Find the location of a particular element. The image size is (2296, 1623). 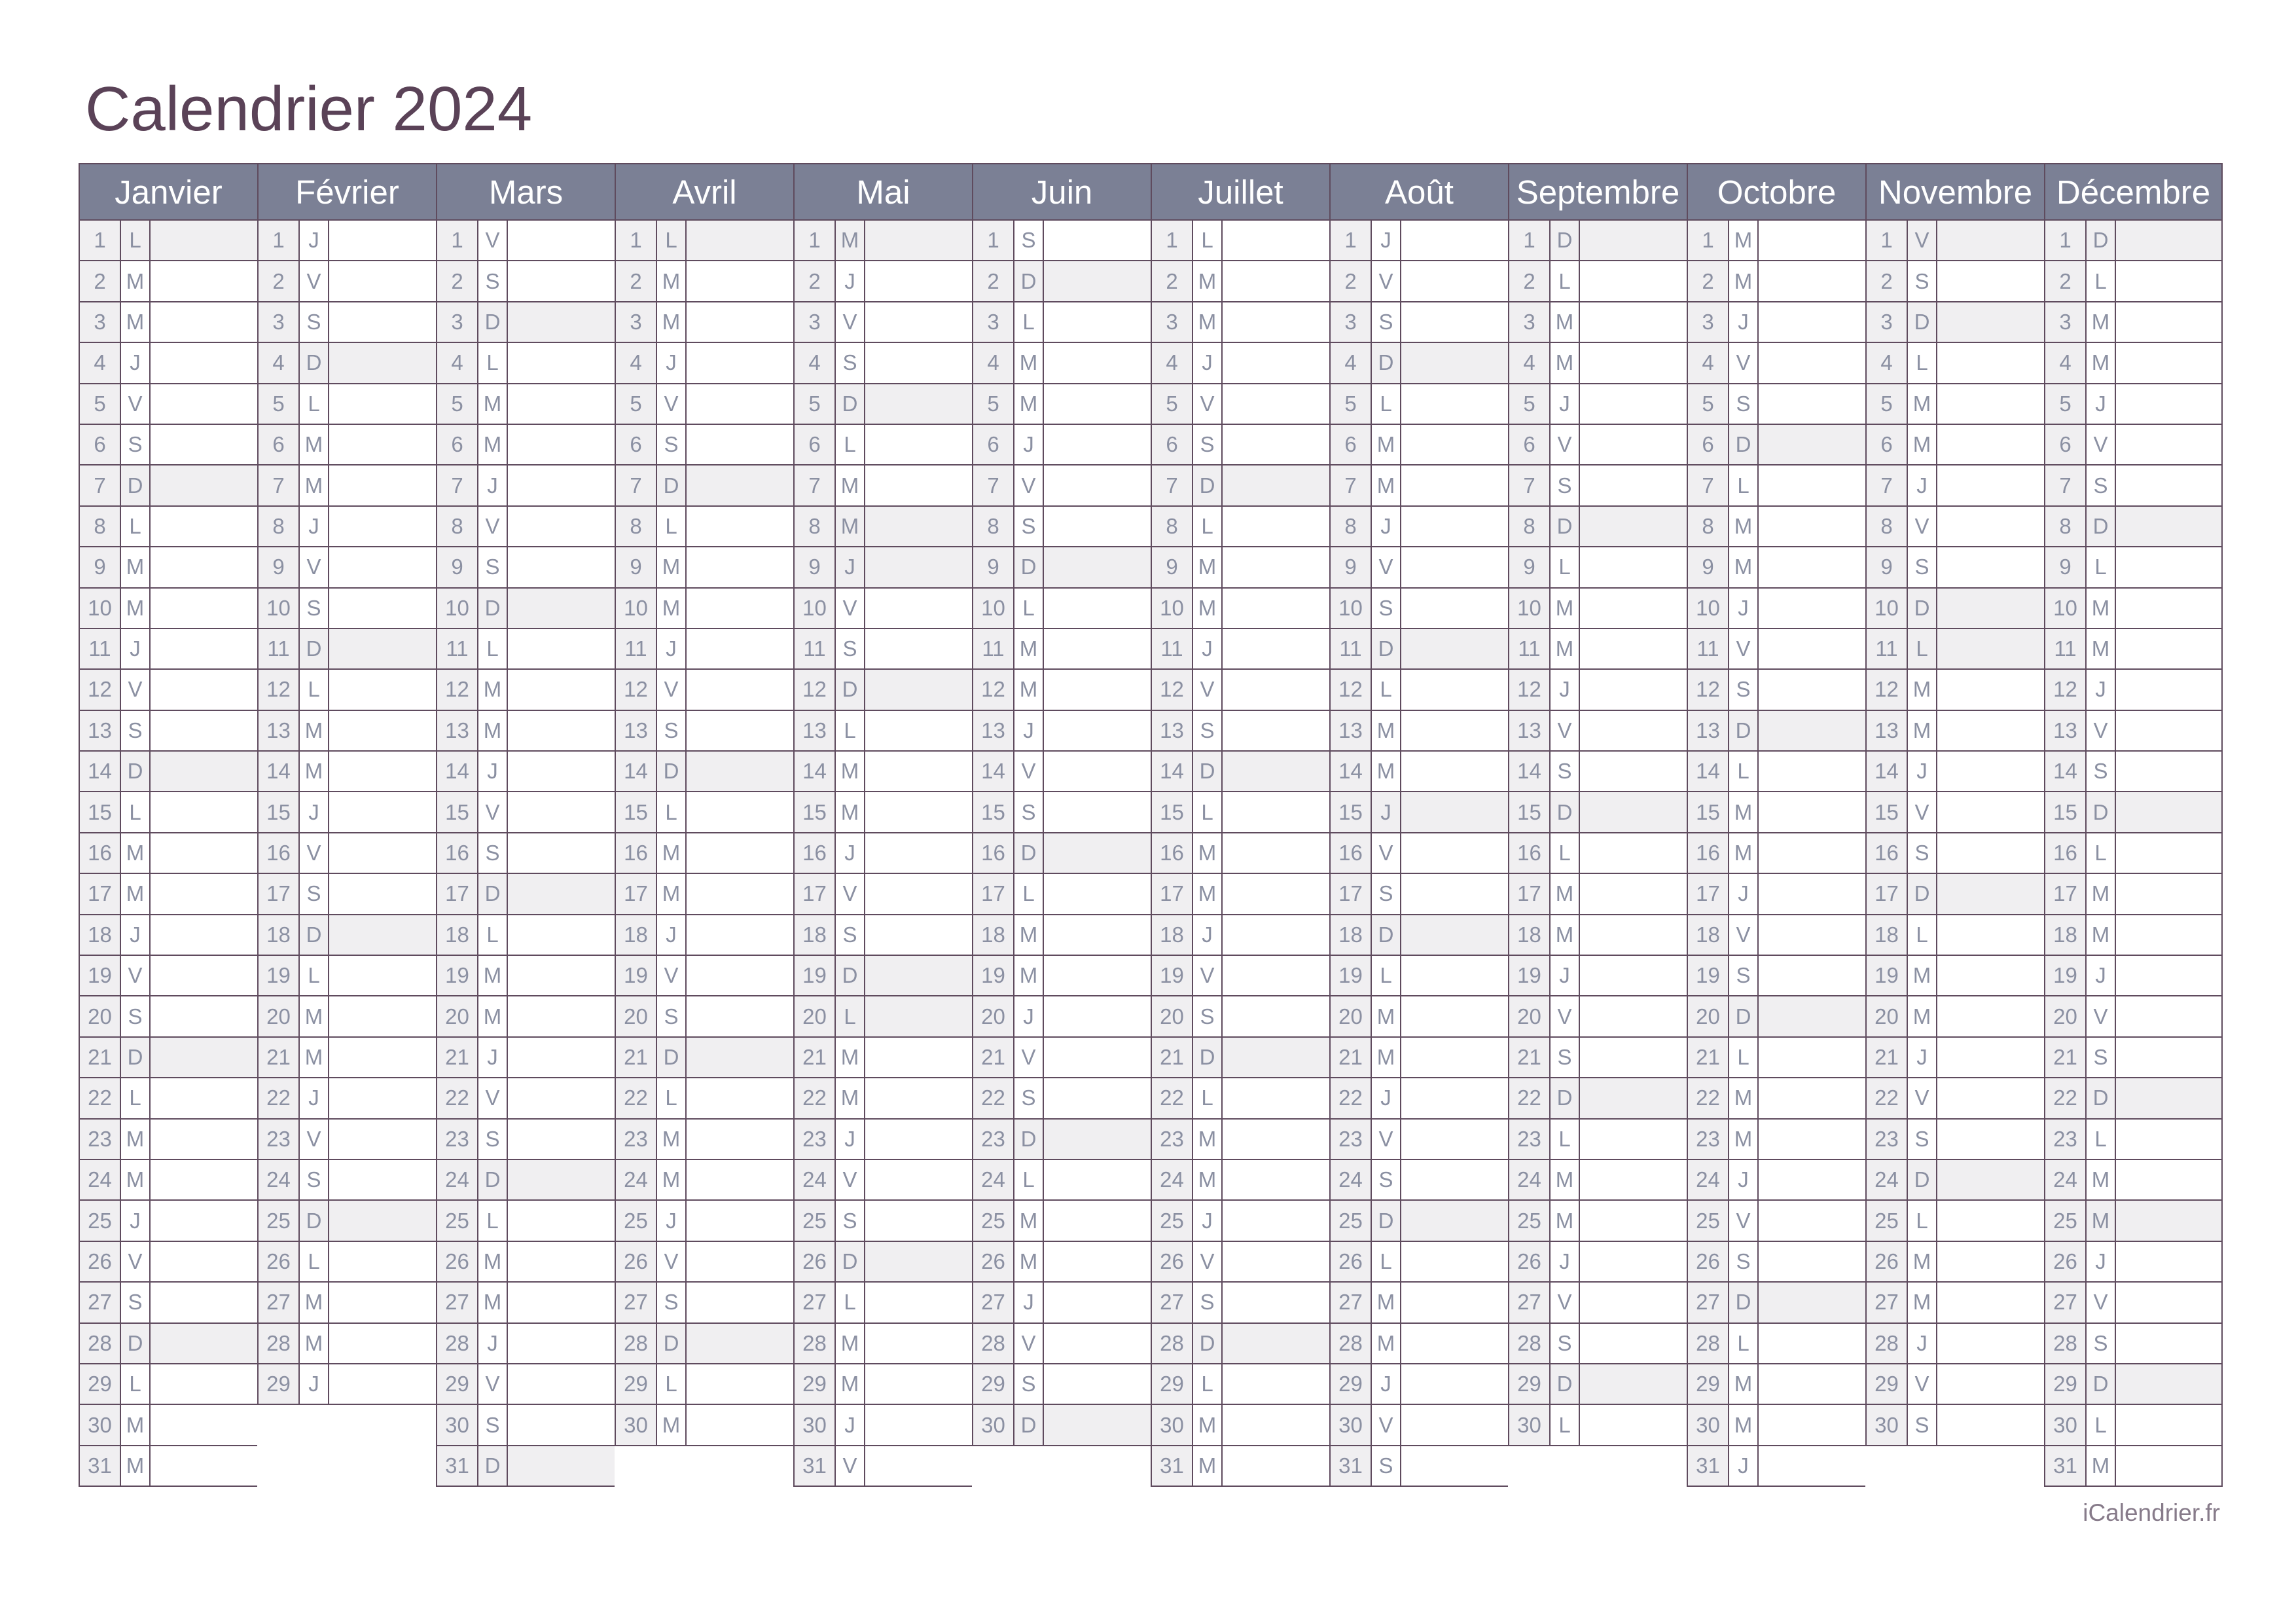

day-row: 17 L is located at coordinates (1061, 894).